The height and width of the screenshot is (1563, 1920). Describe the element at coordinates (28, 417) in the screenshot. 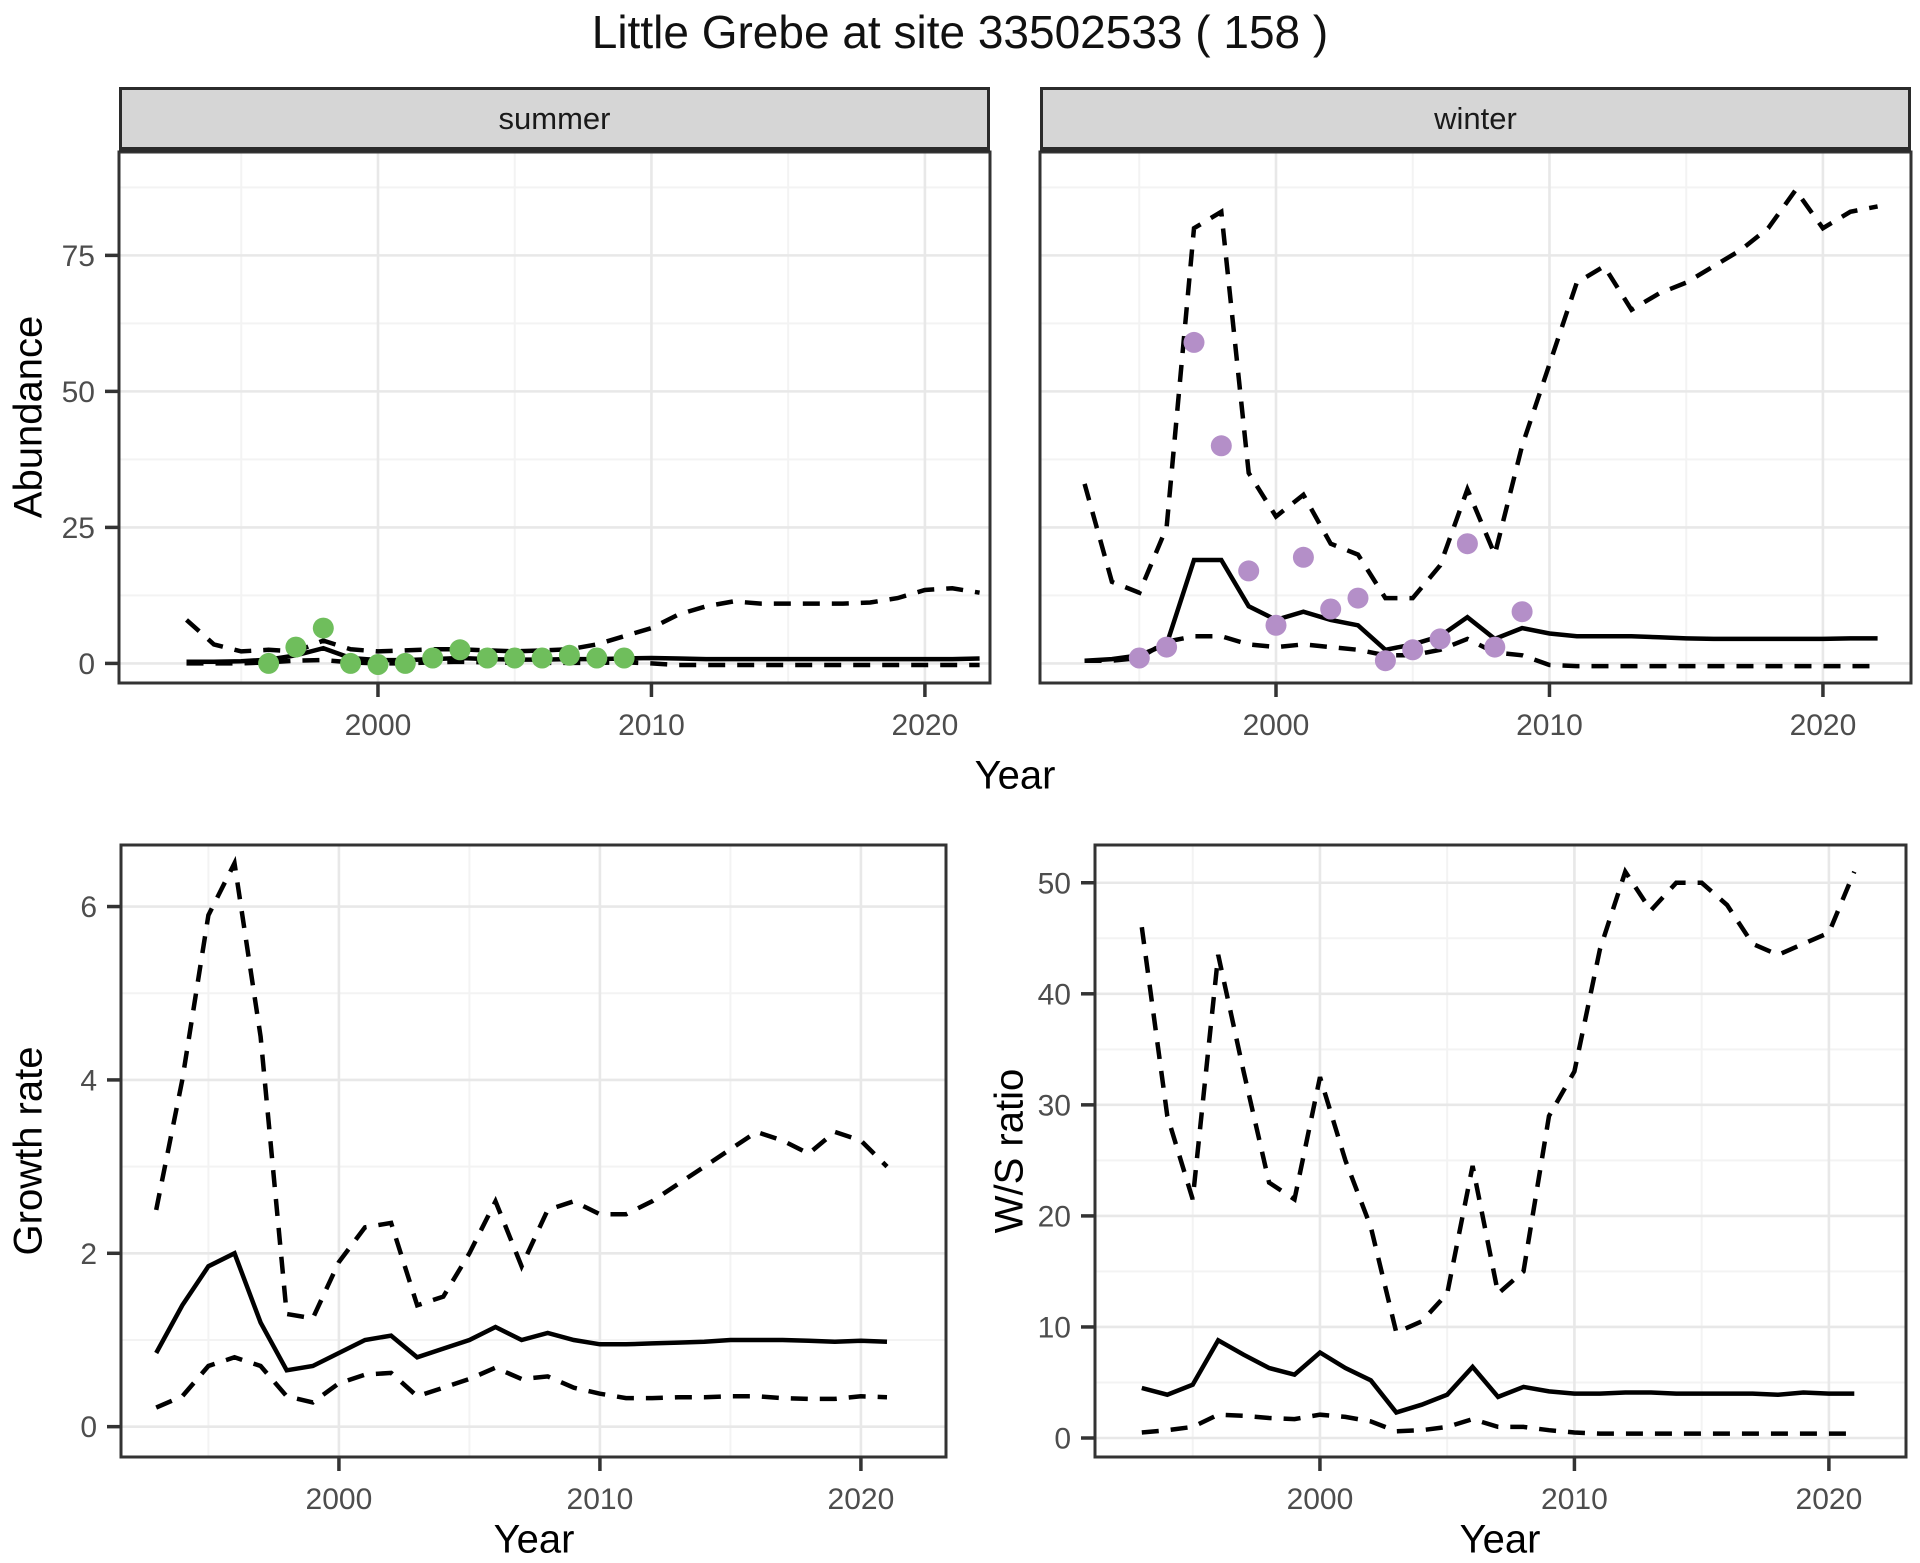

I see `abundance-axis-title: Abundance` at that location.